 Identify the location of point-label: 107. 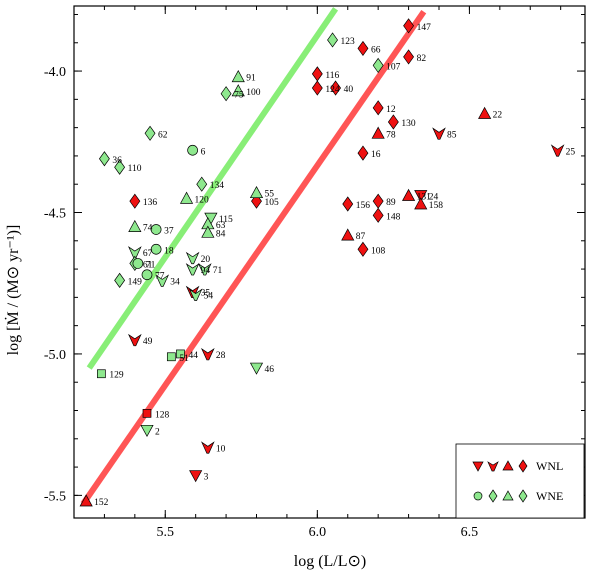
(393, 67).